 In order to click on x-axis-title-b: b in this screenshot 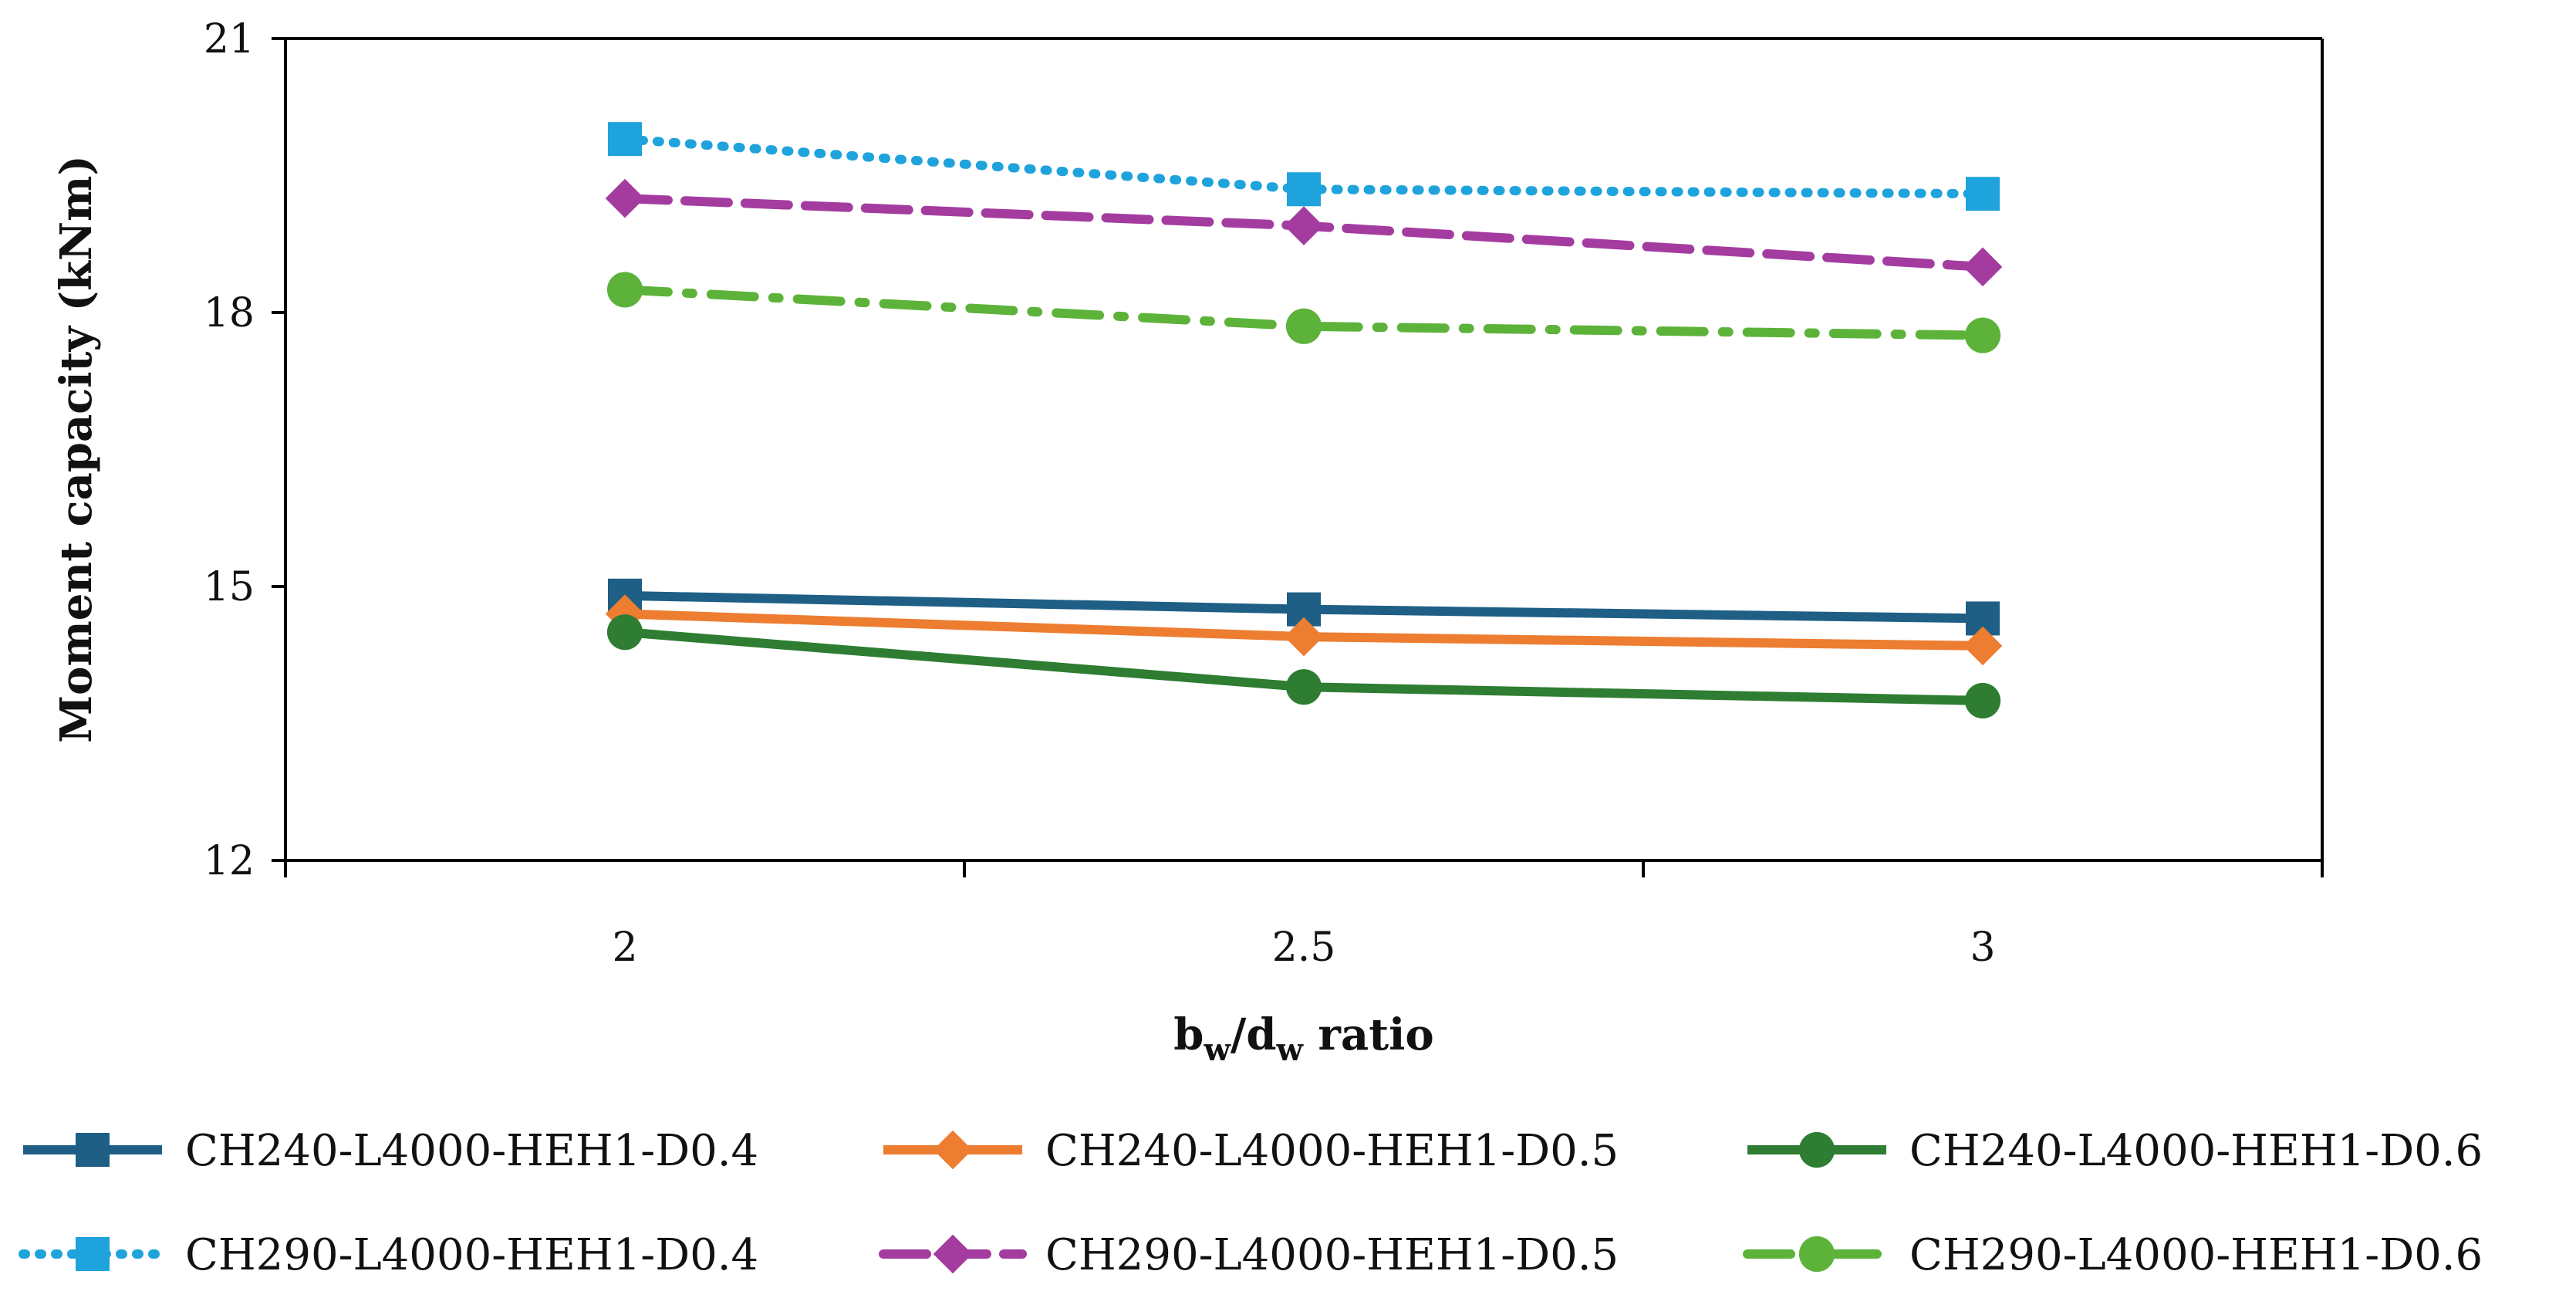, I will do `click(1188, 1034)`.